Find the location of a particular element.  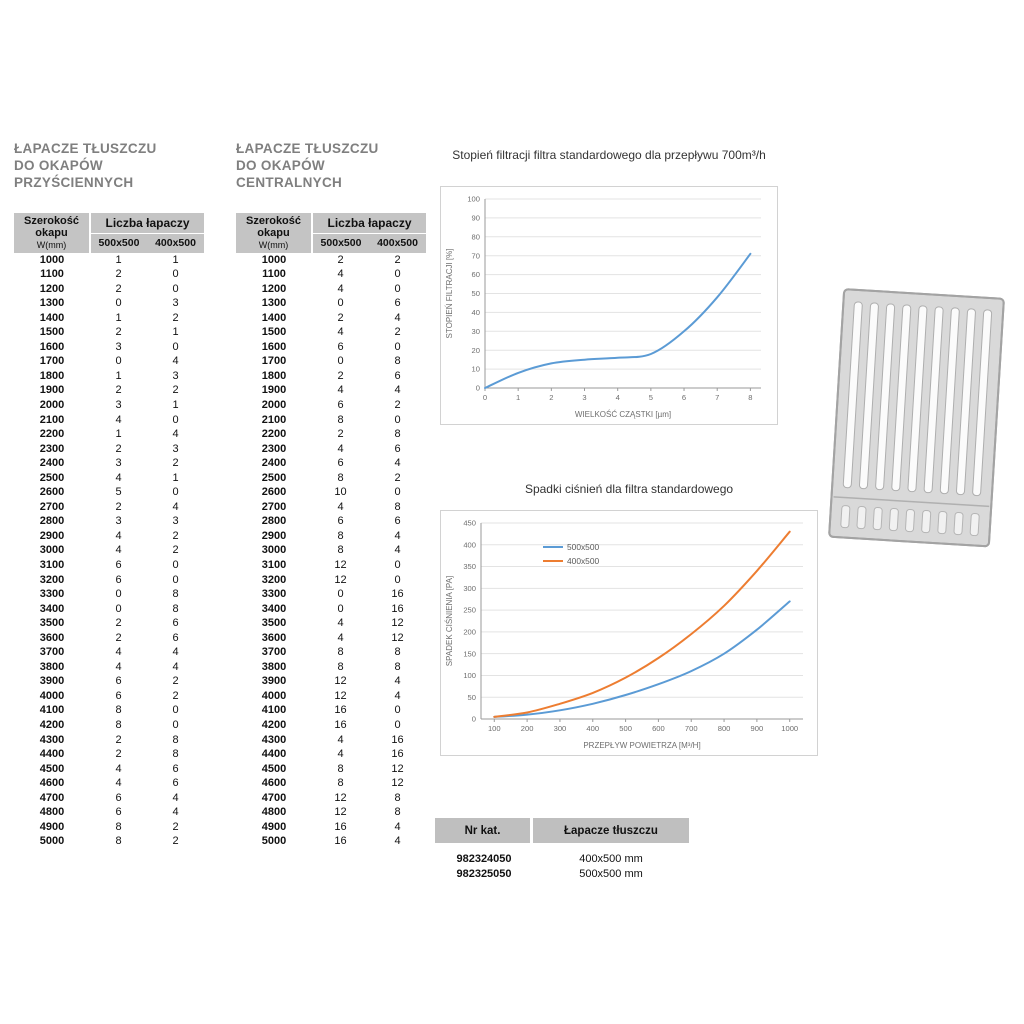

table-row: 3500 4 12 is located at coordinates (331, 623).